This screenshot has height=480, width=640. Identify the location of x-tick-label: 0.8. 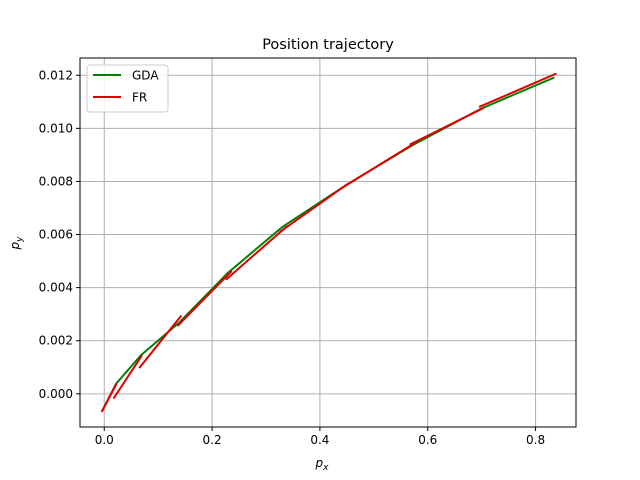
(535, 440).